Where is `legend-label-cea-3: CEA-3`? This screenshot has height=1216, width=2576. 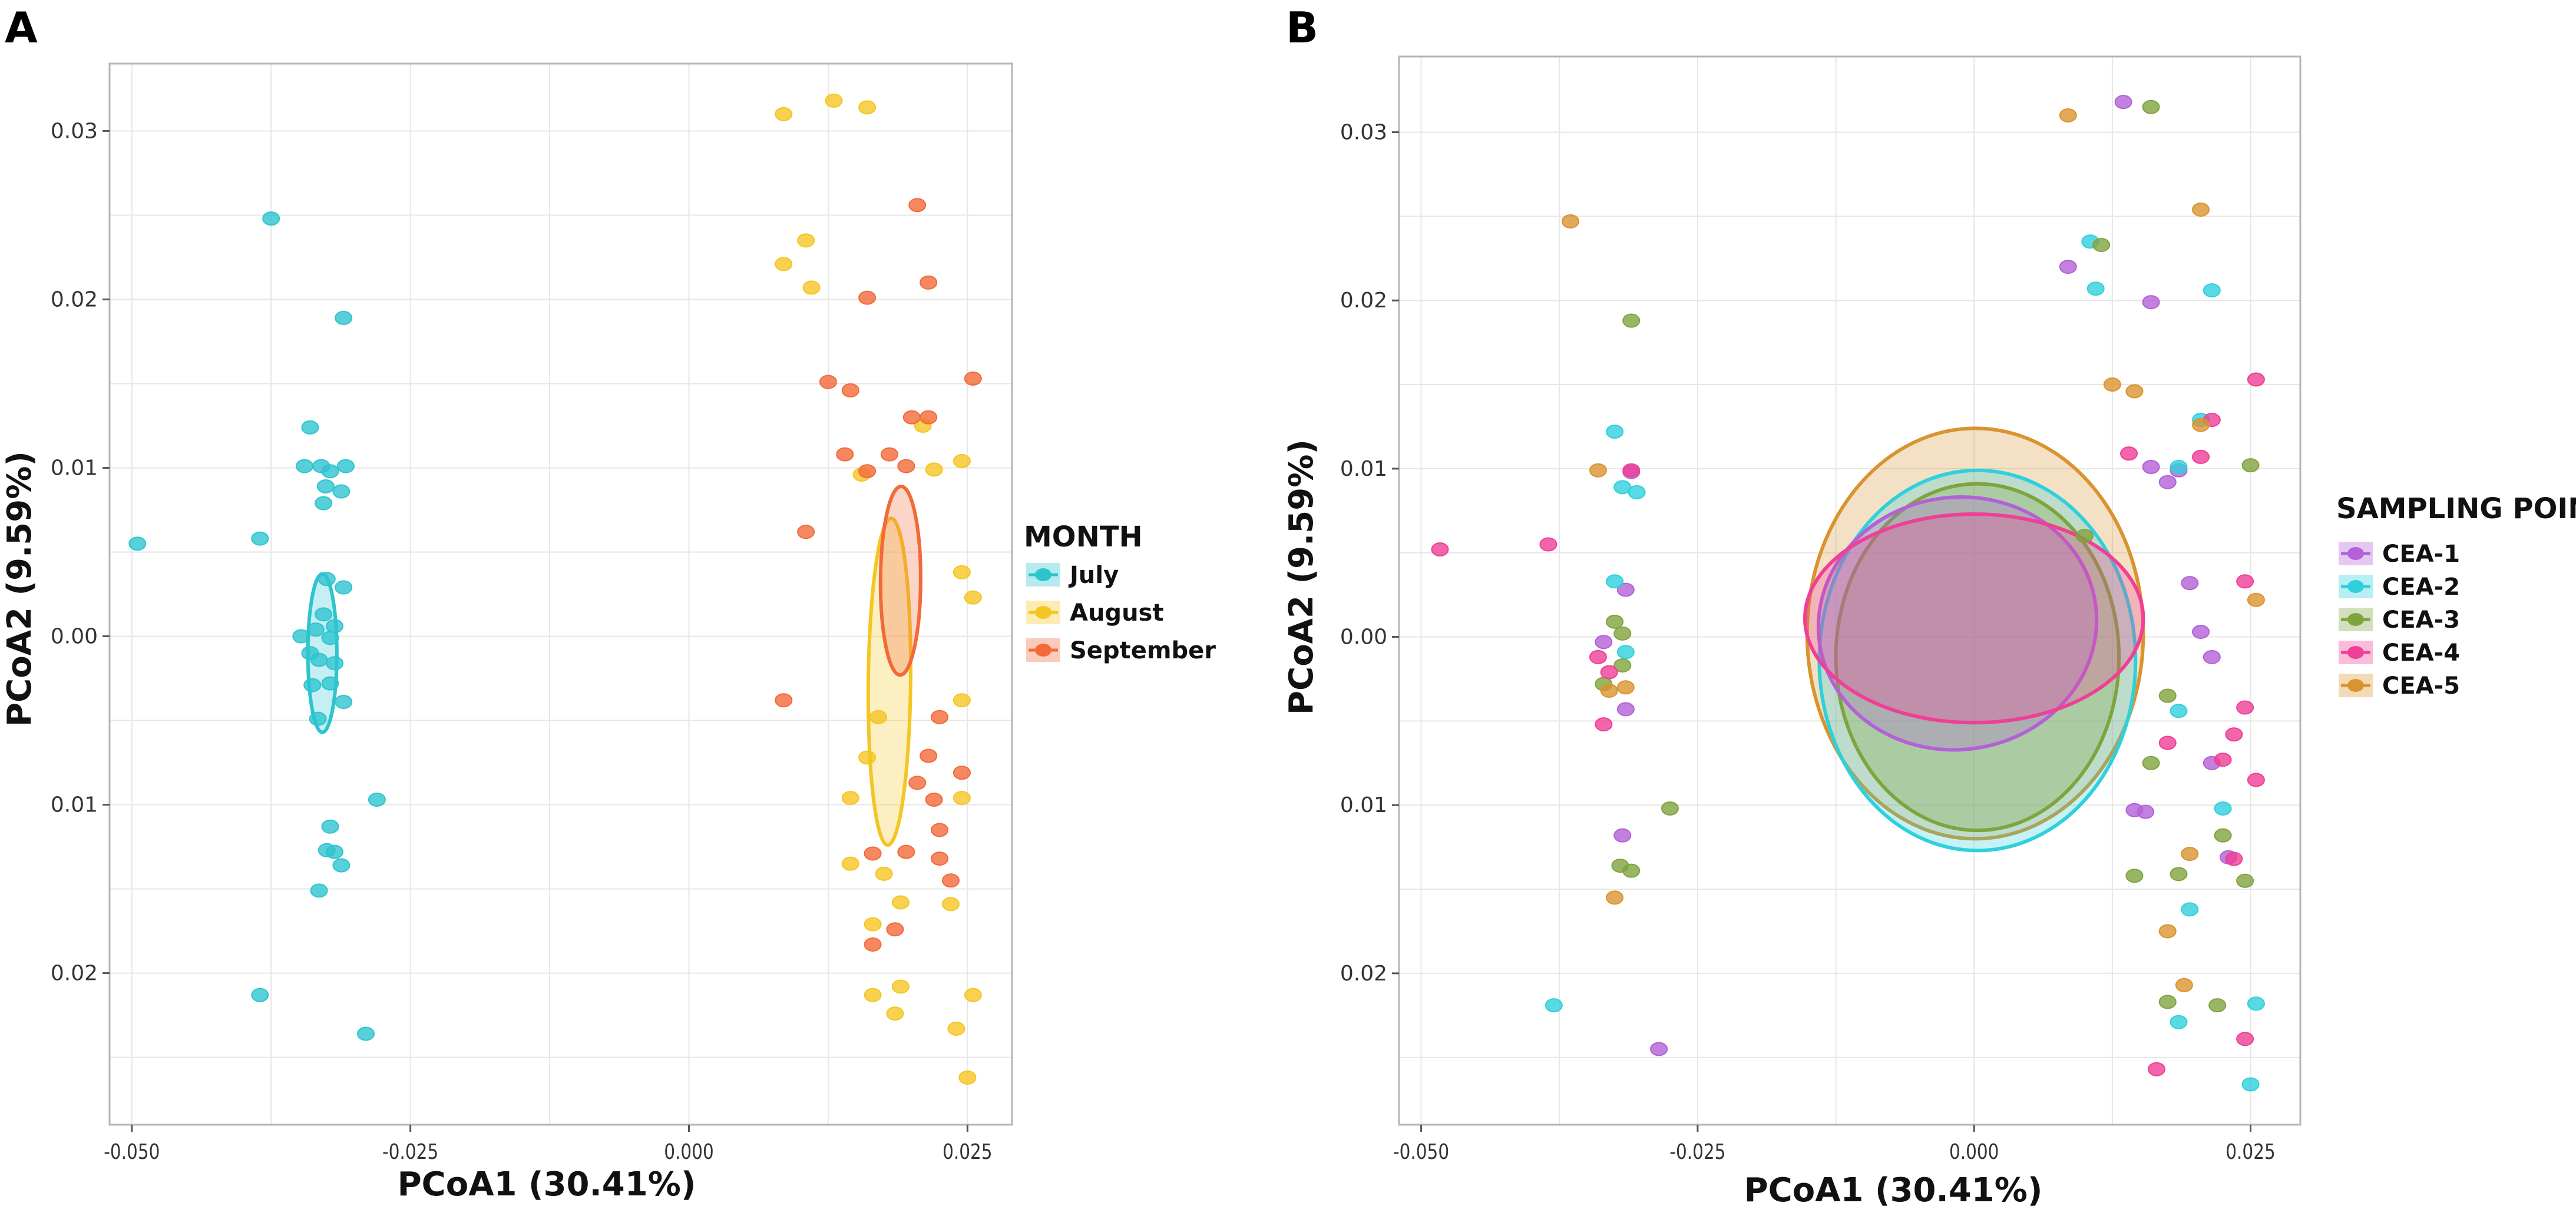
legend-label-cea-3: CEA-3 is located at coordinates (2421, 620).